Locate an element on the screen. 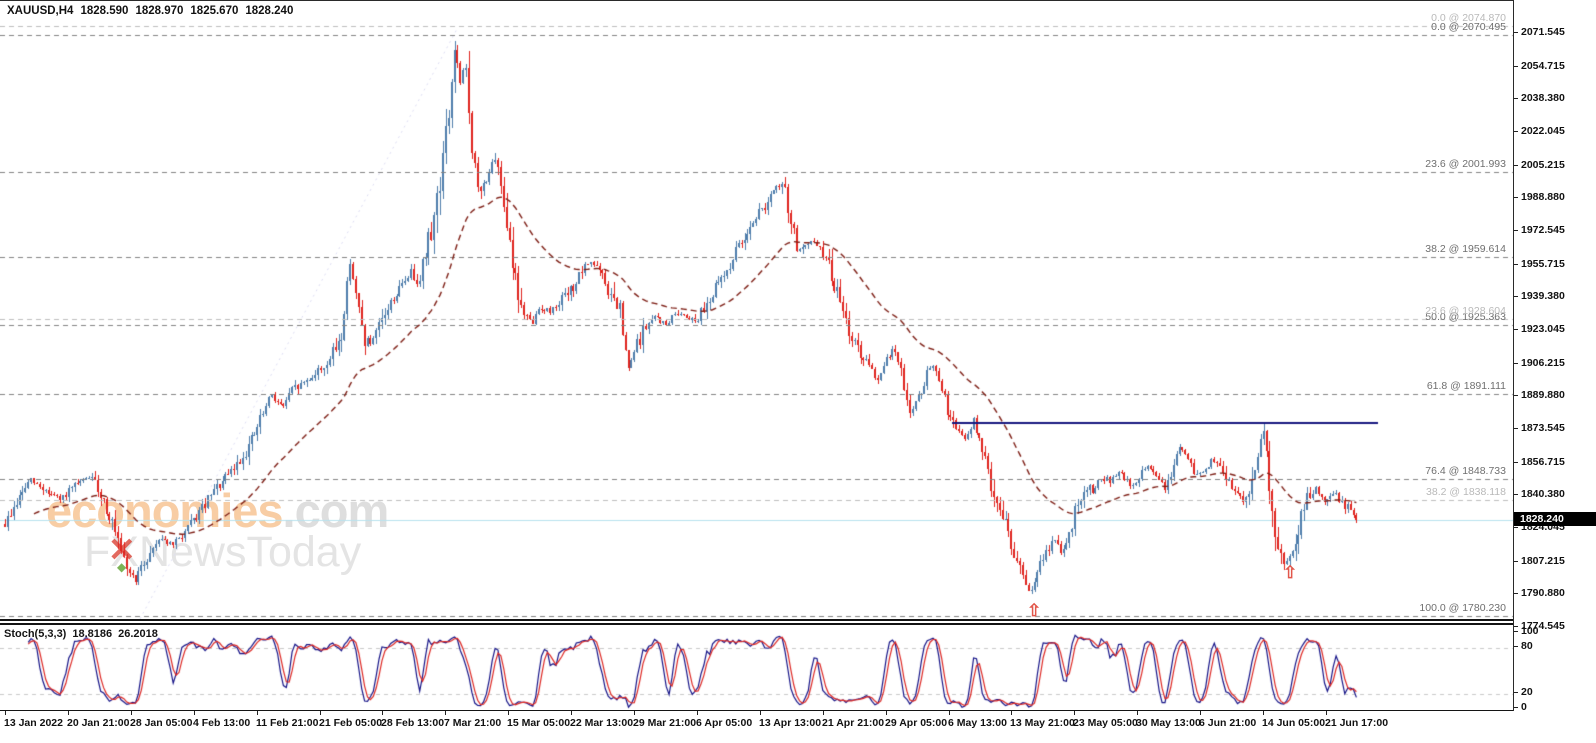 The height and width of the screenshot is (743, 1596). time-axis-label: 21 Jun 17:00 is located at coordinates (1357, 723).